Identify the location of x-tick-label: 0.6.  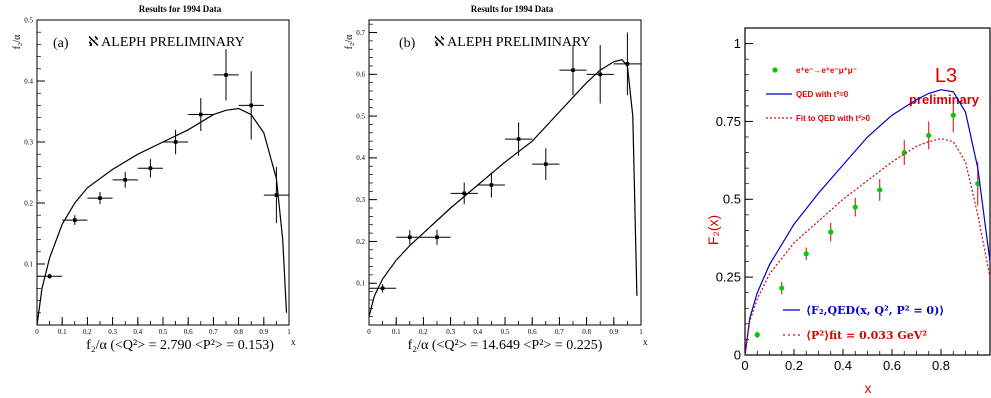
(892, 365).